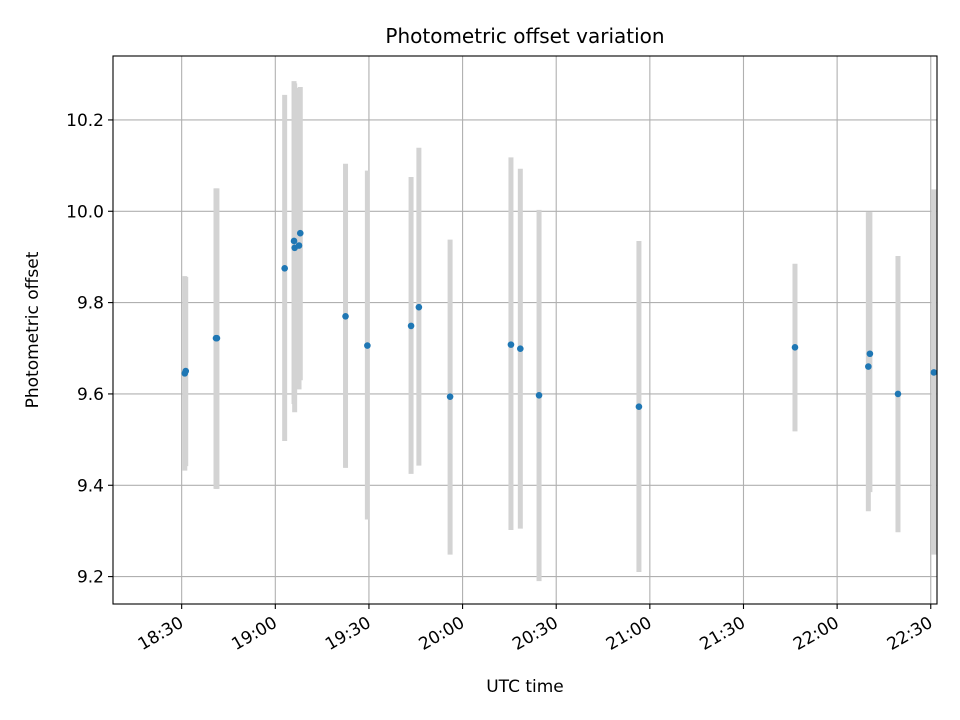  Describe the element at coordinates (85, 121) in the screenshot. I see `y-tick-label: 10.2` at that location.